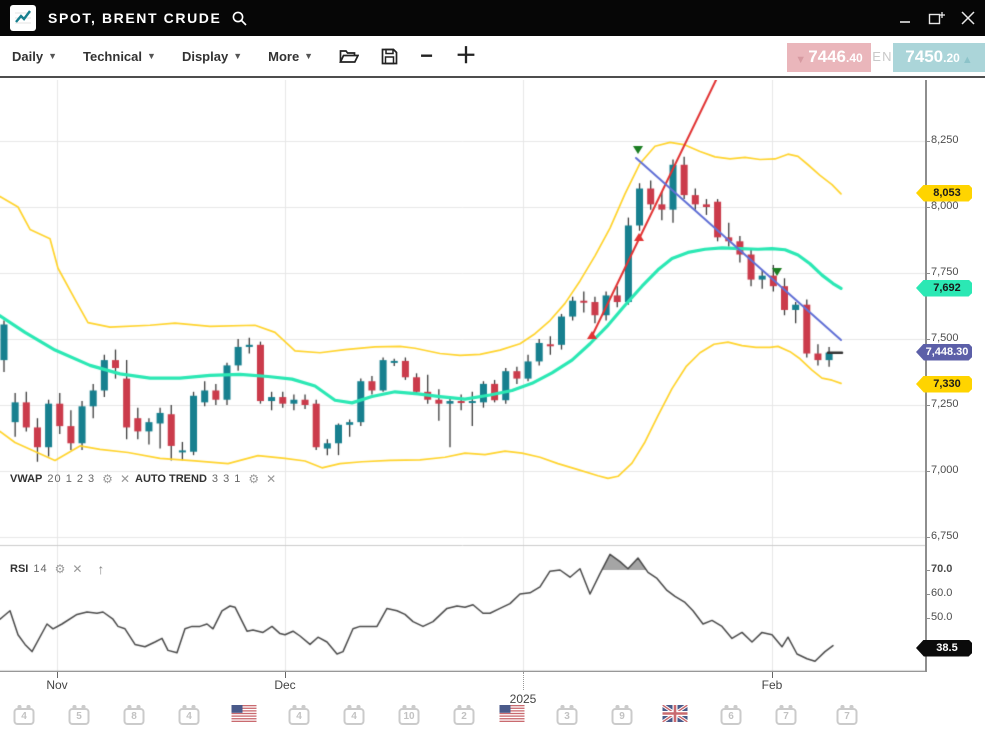 The width and height of the screenshot is (985, 732). Describe the element at coordinates (465, 55) in the screenshot. I see `zoom-in-icon: ＋` at that location.